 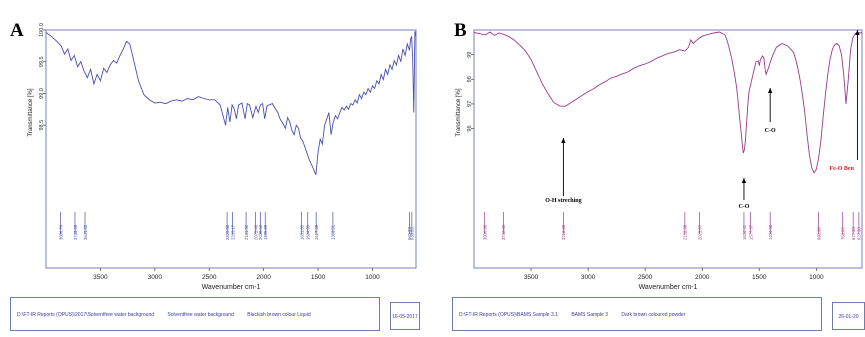 I want to click on annotation-co-1: C-O, so click(x=743, y=207).